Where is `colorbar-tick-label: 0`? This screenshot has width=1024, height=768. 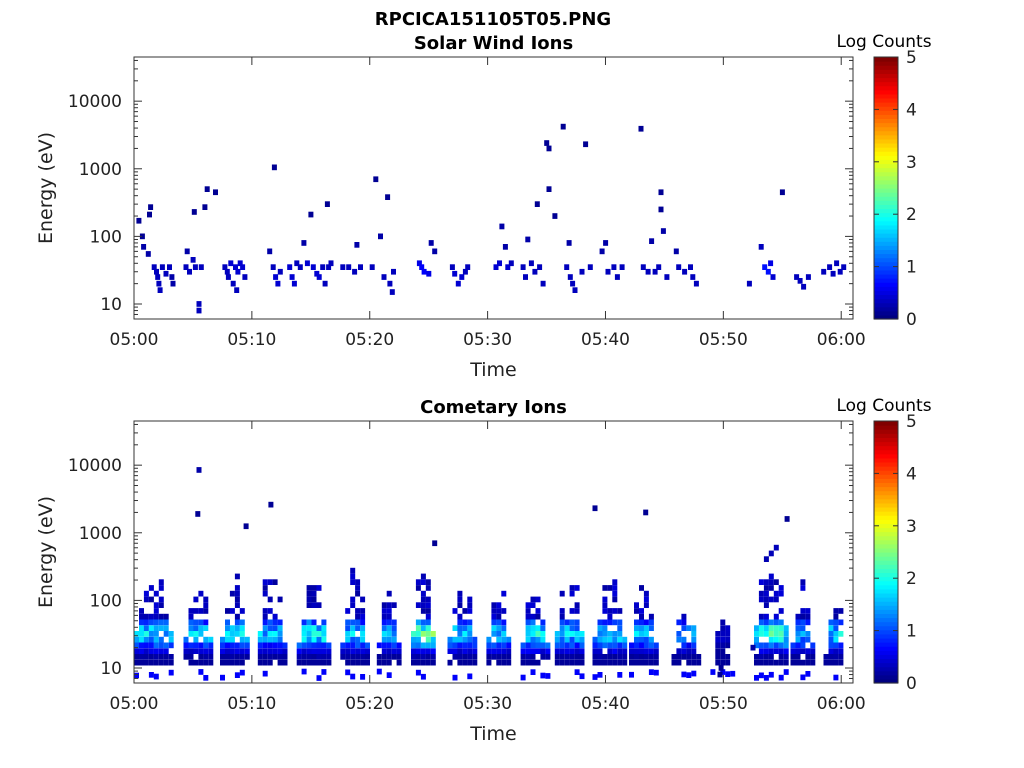 colorbar-tick-label: 0 is located at coordinates (911, 320).